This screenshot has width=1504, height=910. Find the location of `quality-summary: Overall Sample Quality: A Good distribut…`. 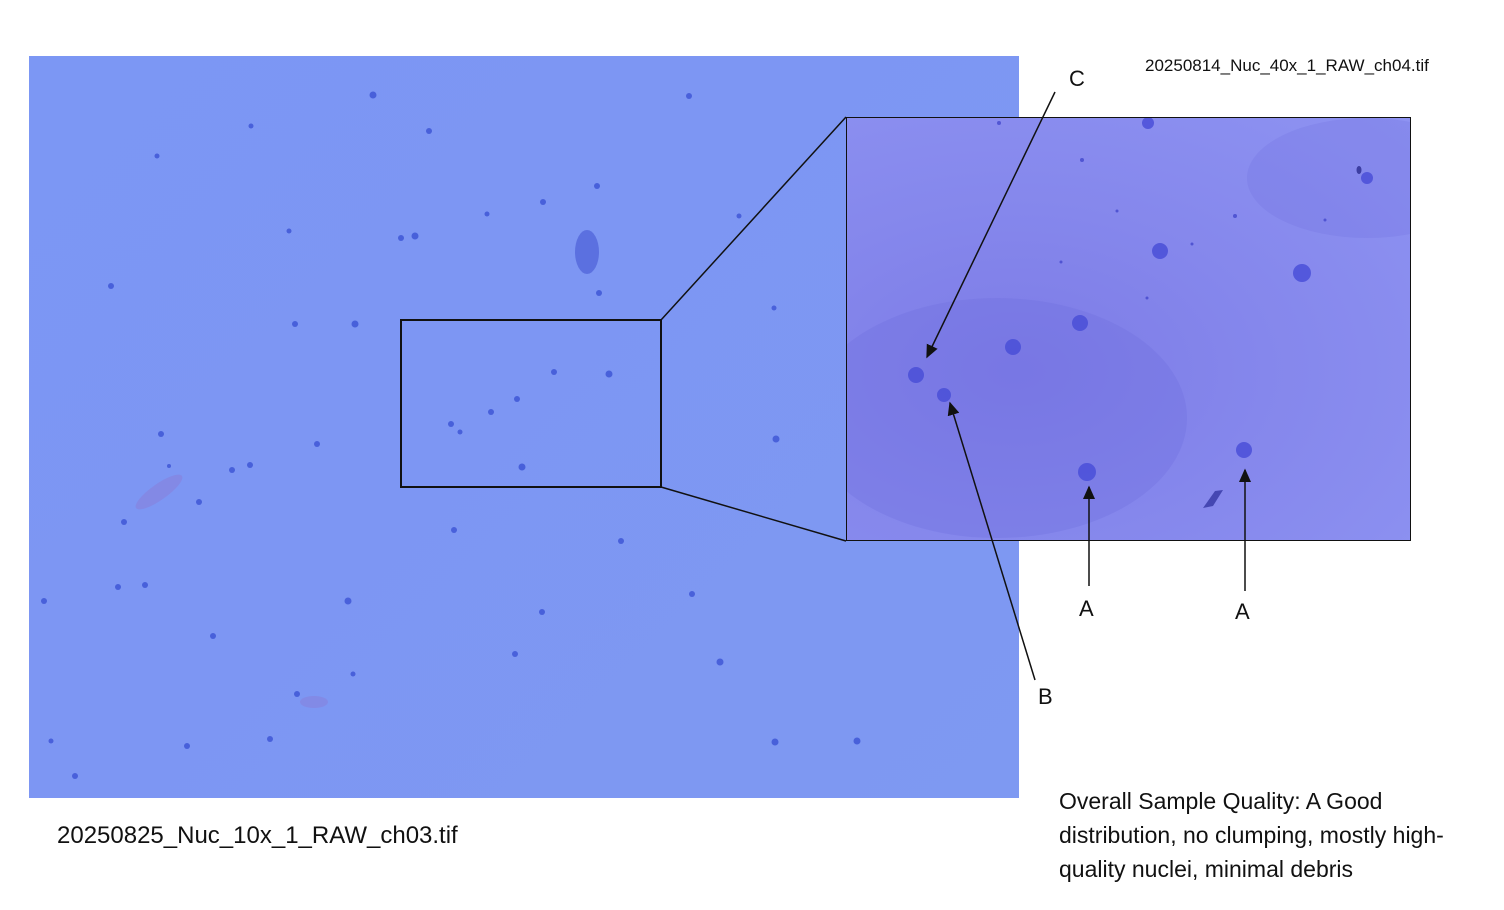

quality-summary: Overall Sample Quality: A Good distribut… is located at coordinates (1251, 835).